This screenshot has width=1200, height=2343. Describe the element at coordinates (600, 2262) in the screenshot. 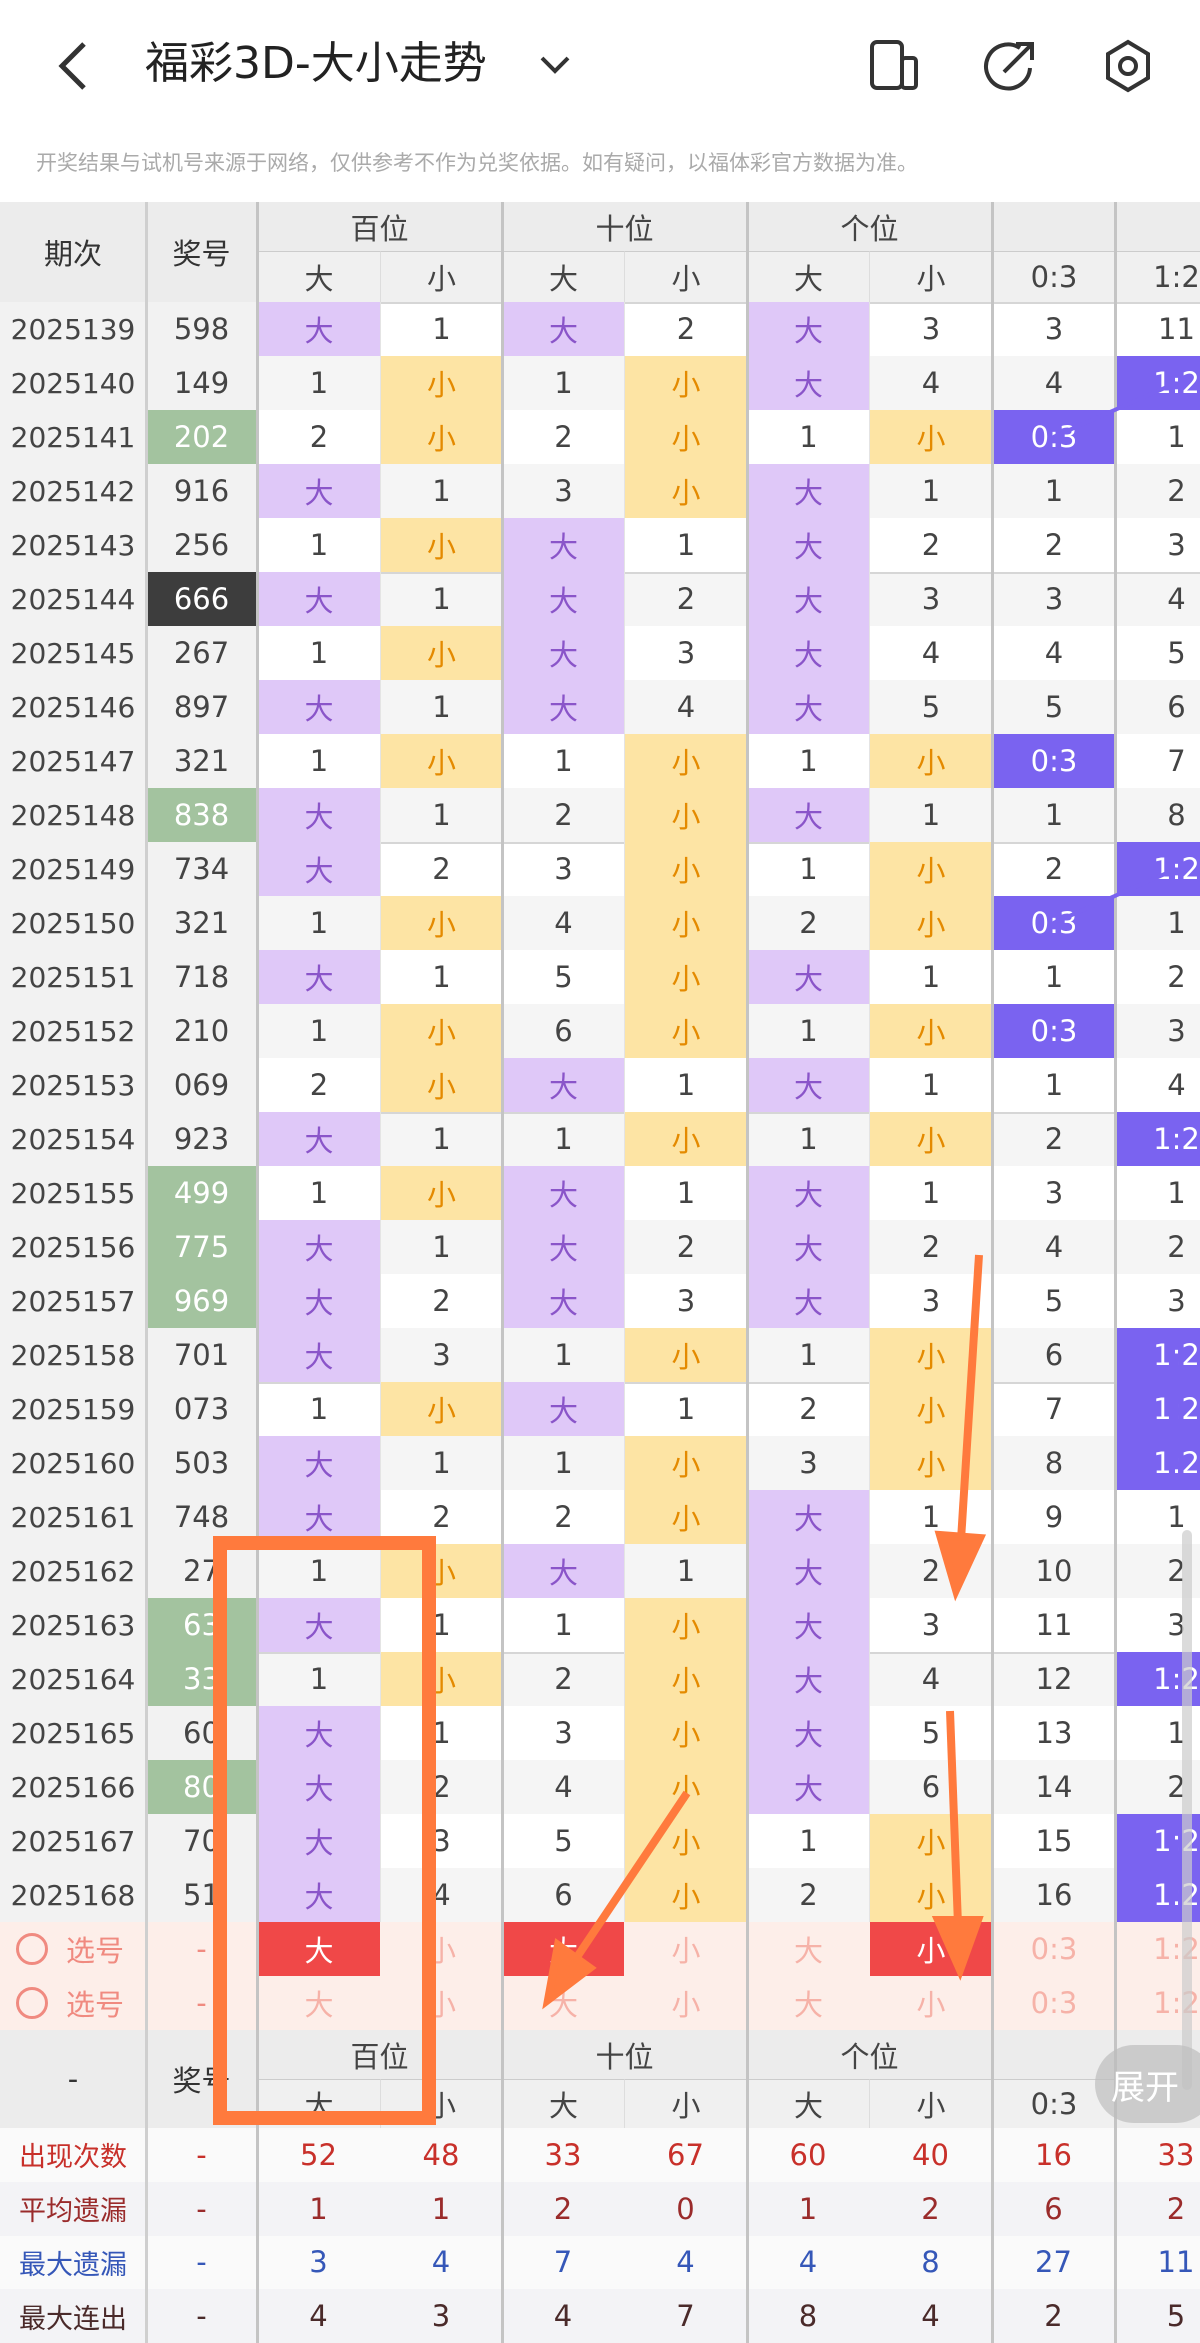

I see `cell-bg` at that location.